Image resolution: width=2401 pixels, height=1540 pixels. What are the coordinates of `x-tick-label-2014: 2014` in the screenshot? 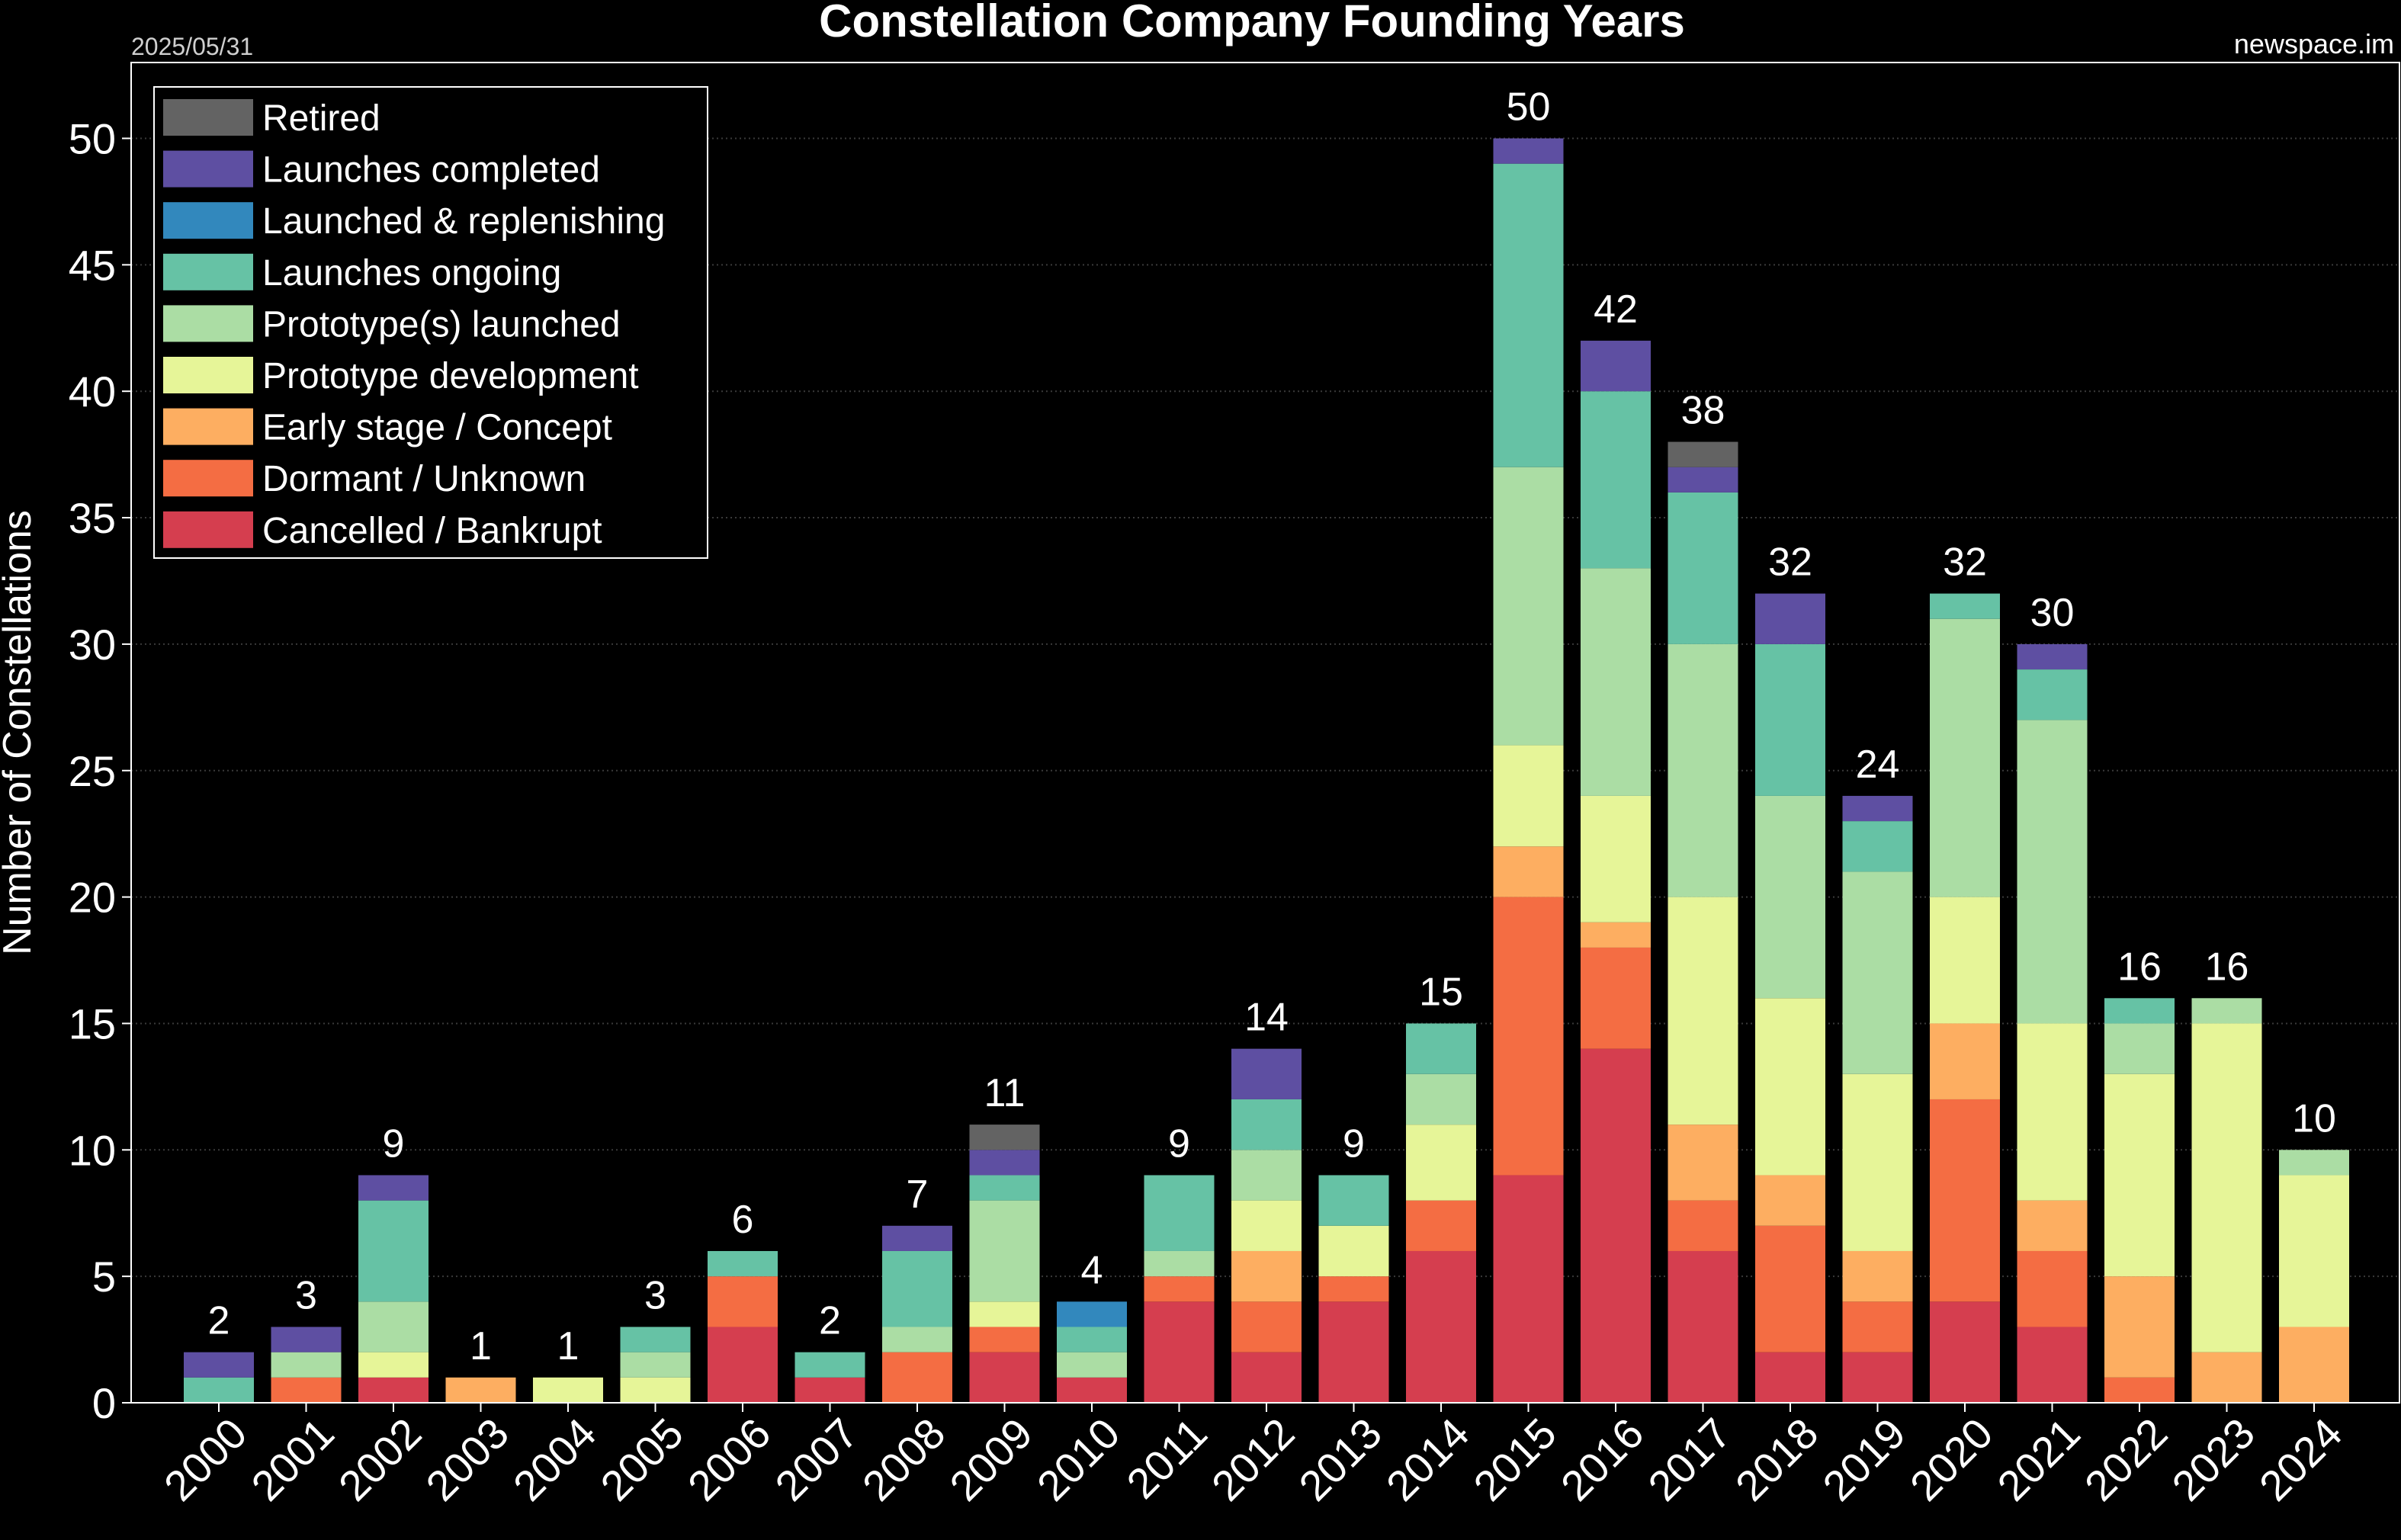 It's located at (1427, 1459).